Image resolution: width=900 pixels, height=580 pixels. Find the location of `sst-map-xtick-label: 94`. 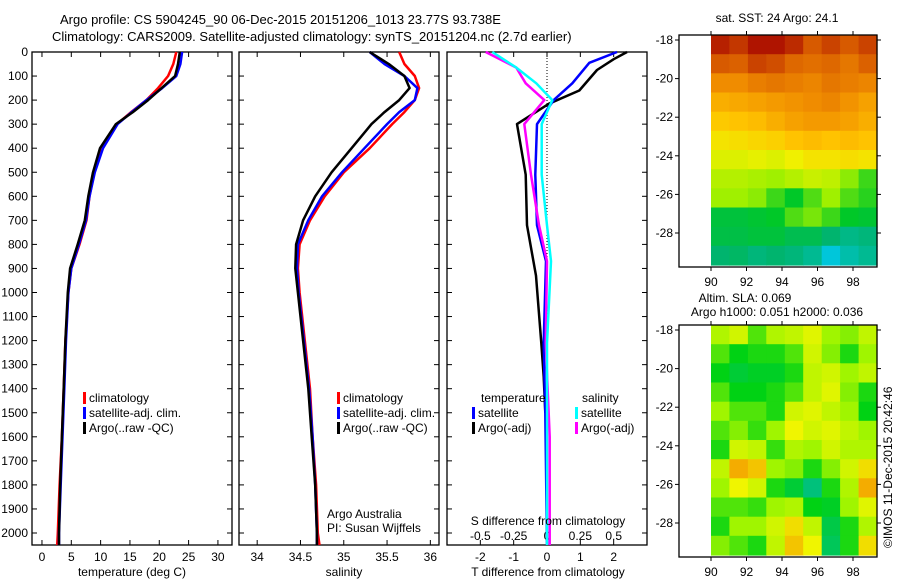

sst-map-xtick-label: 94 is located at coordinates (782, 282).